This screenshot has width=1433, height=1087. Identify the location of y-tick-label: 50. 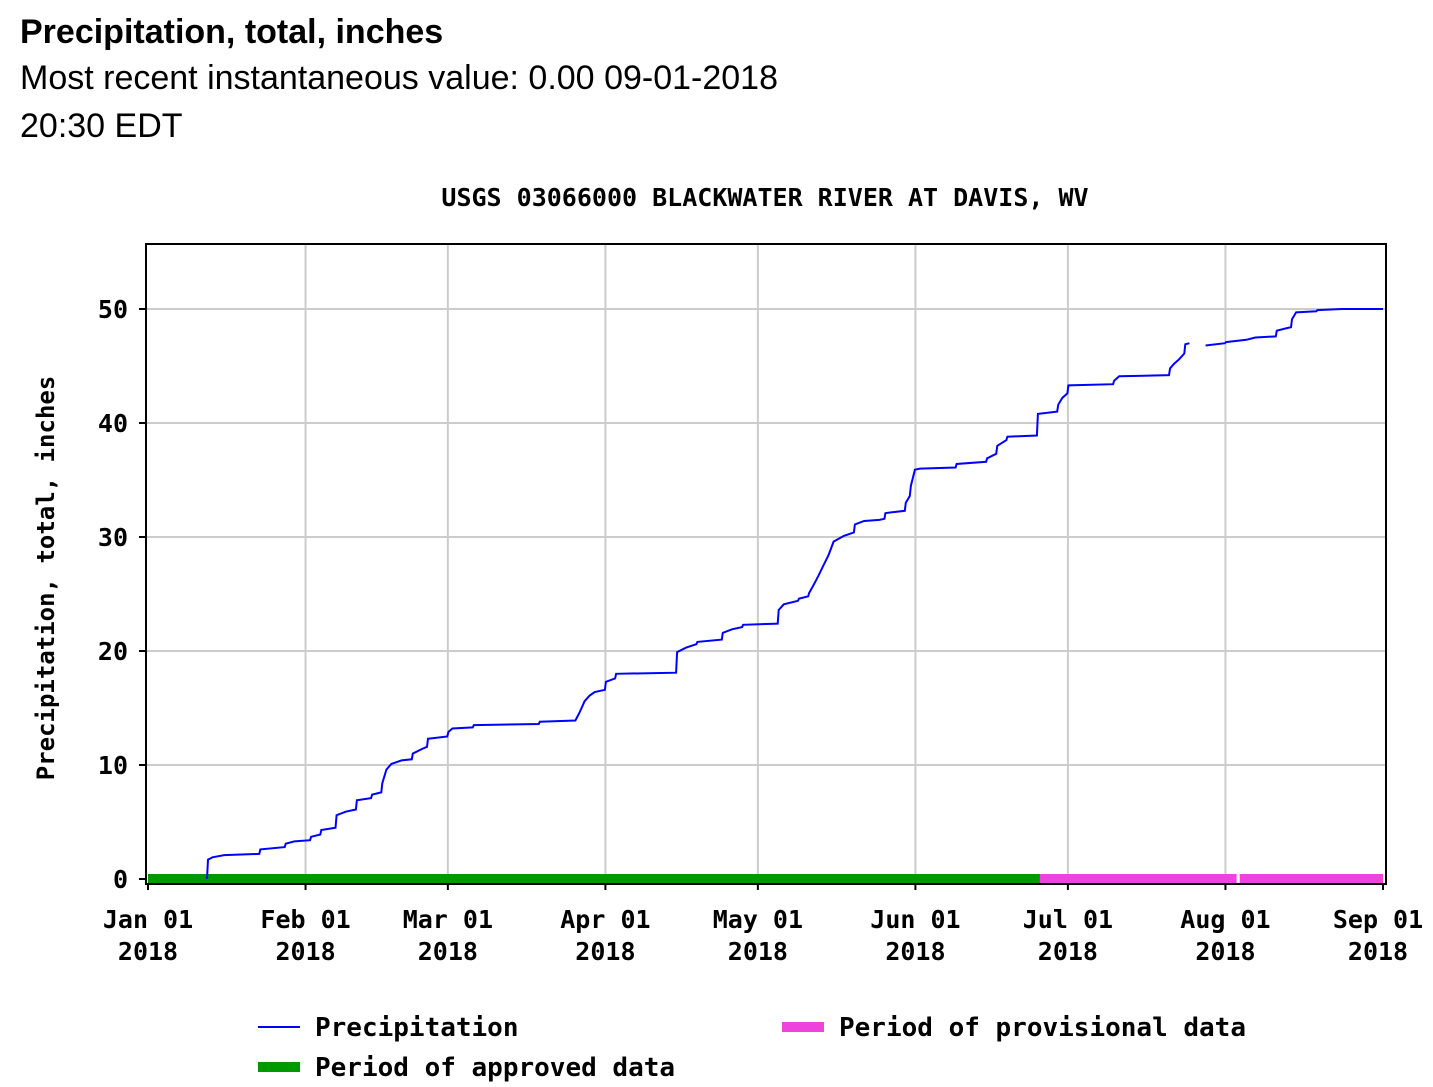
(113, 309).